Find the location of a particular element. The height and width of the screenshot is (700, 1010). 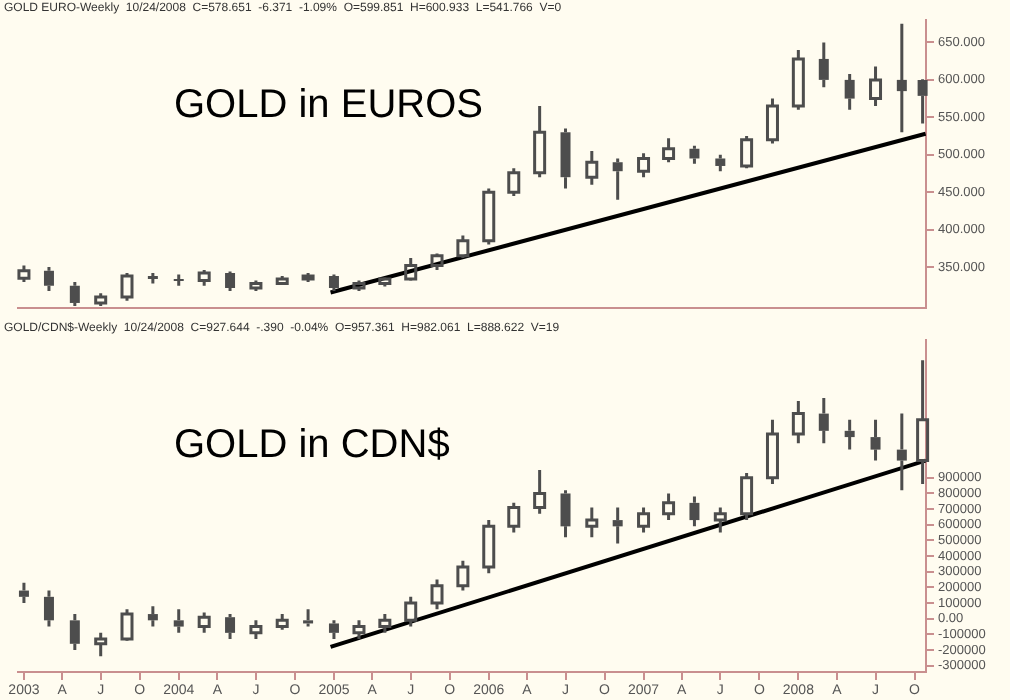

text: GOLD in CDN$ is located at coordinates (312, 445).